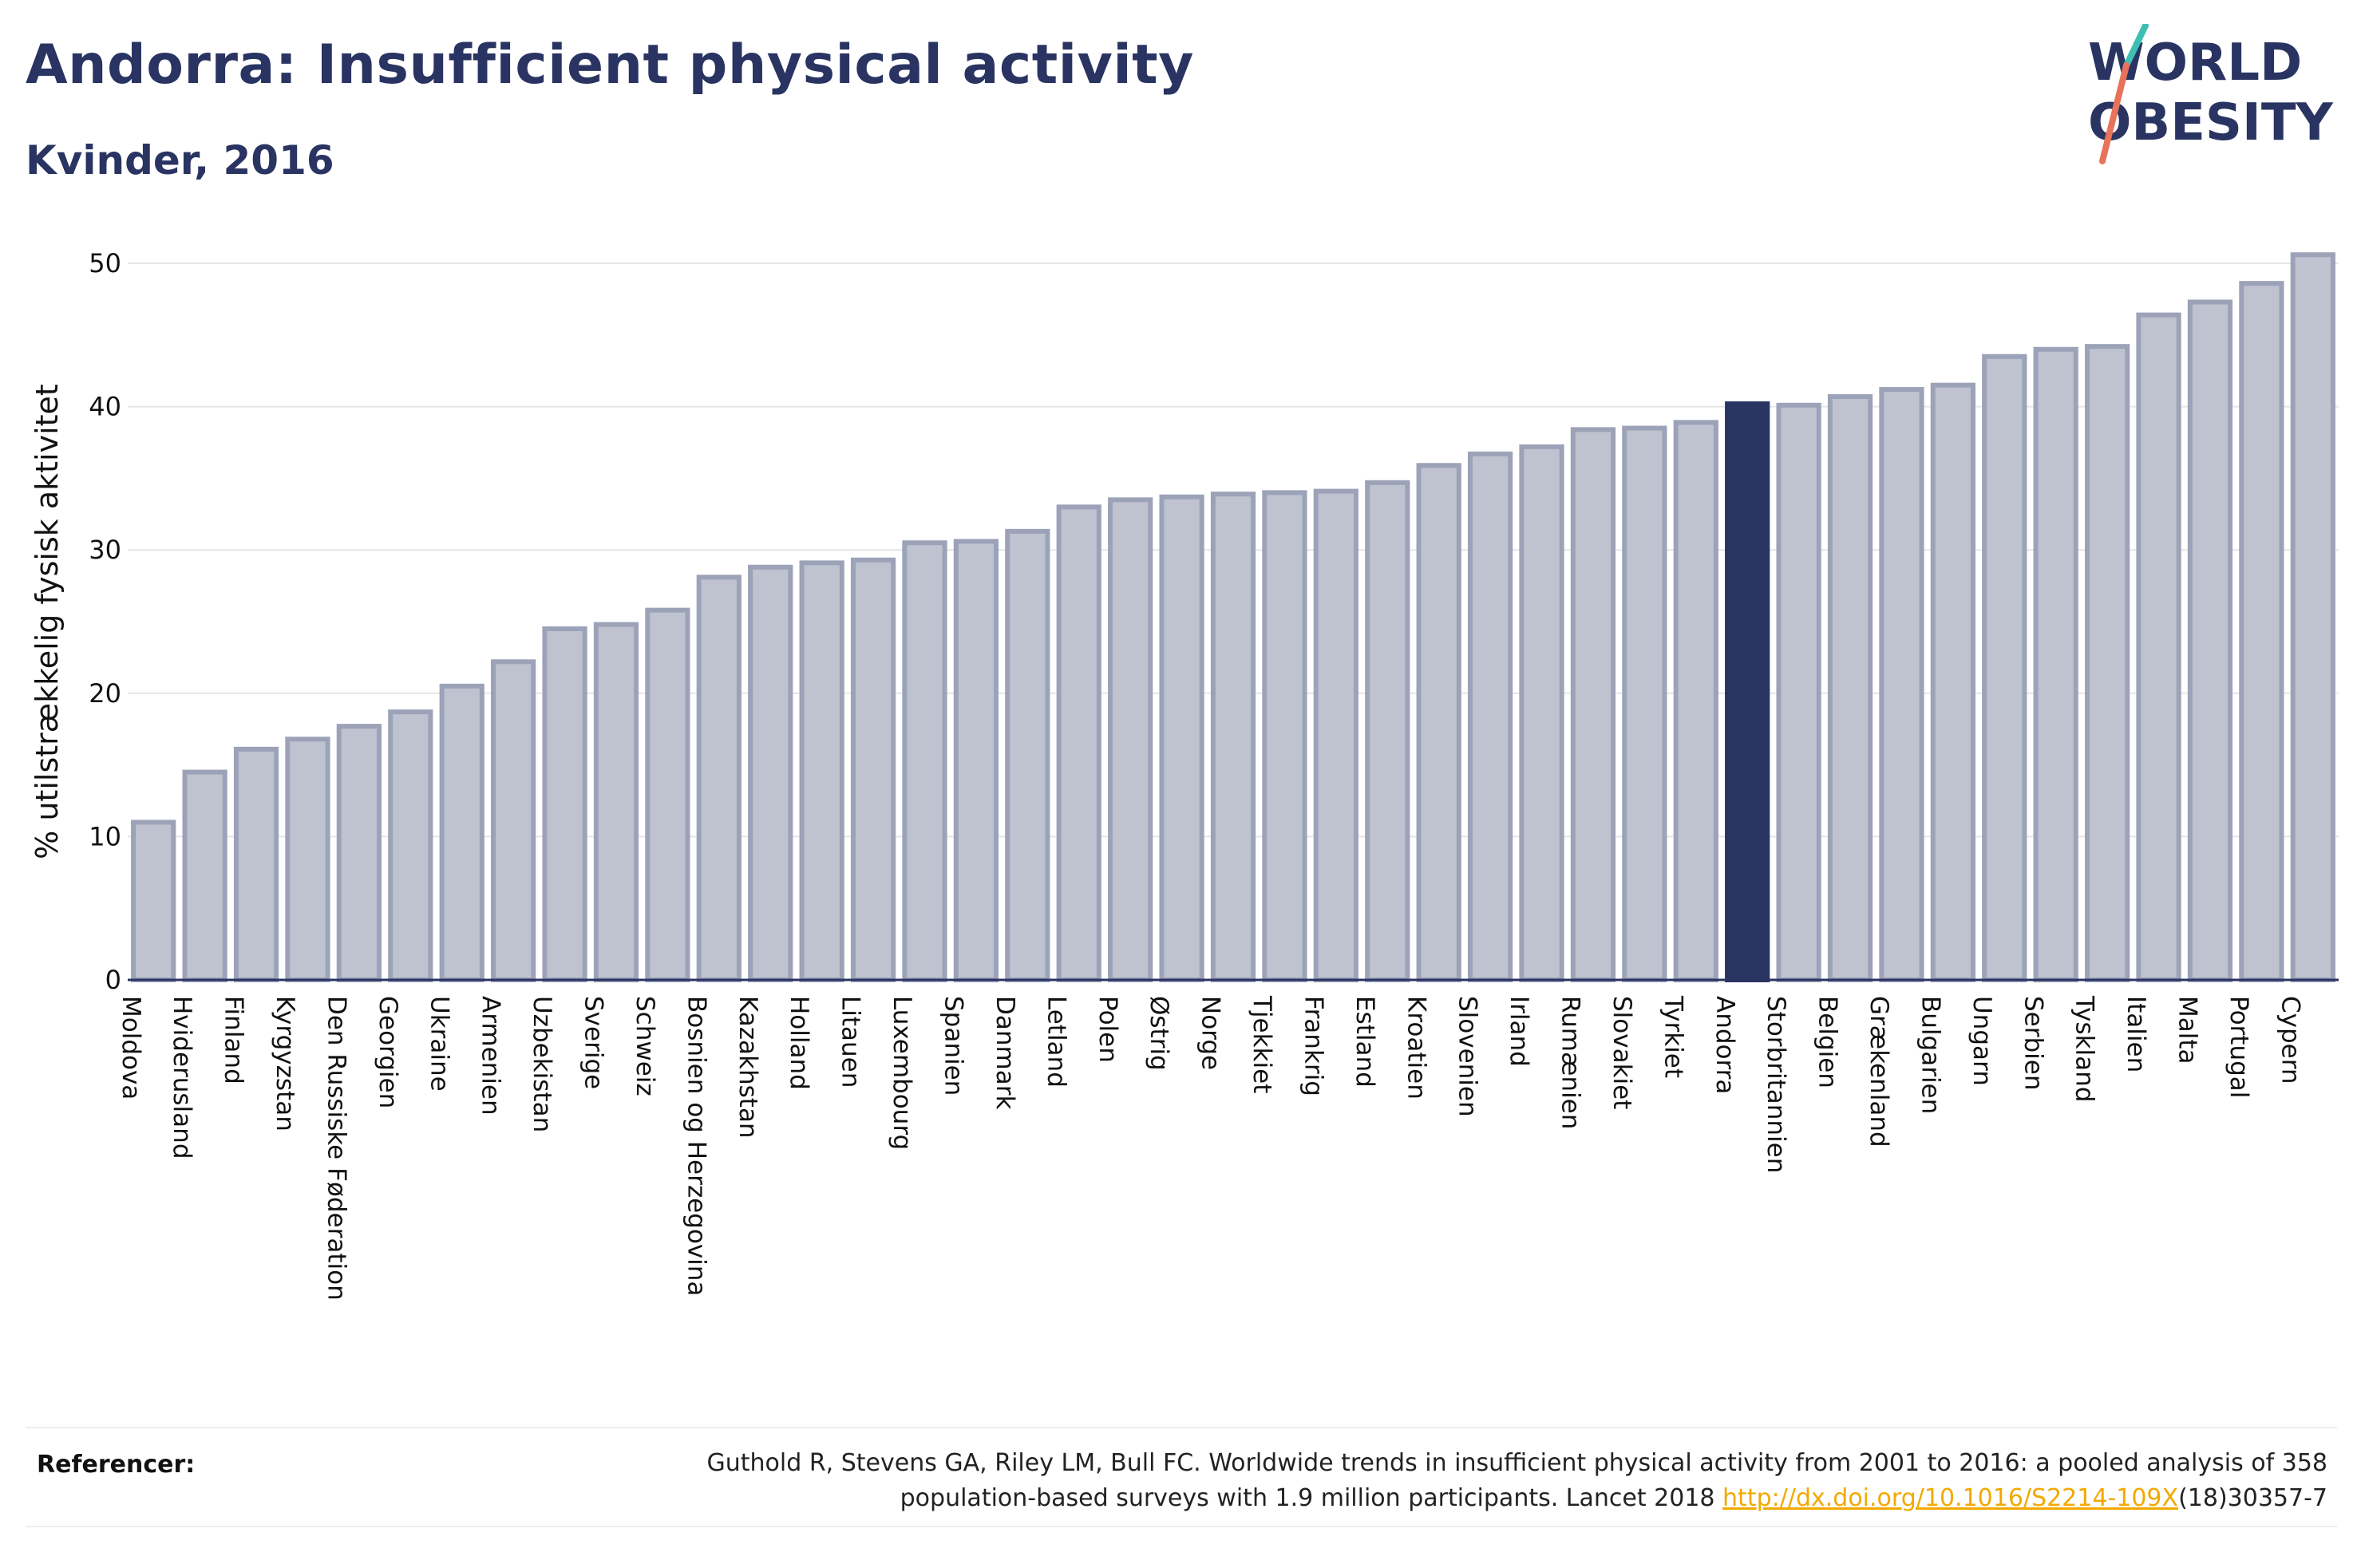  What do you see at coordinates (1005, 1052) in the screenshot?
I see `x-tick-label: Danmark` at bounding box center [1005, 1052].